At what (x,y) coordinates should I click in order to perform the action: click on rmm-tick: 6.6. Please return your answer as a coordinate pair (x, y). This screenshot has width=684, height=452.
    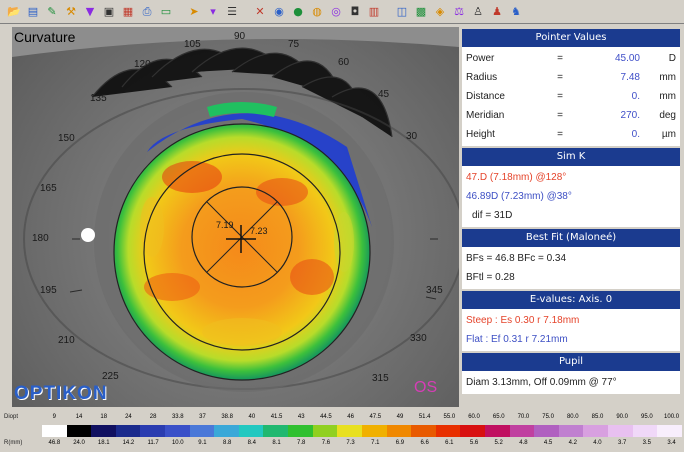
    Looking at the image, I should click on (424, 443).